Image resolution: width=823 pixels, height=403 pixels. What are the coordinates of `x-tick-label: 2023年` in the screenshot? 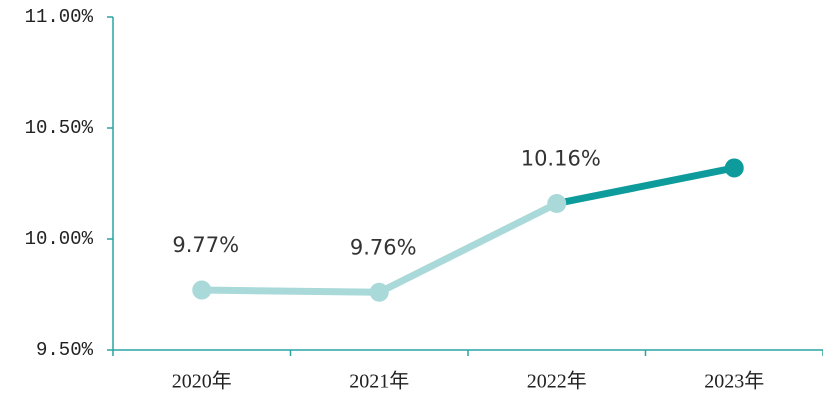 It's located at (734, 381).